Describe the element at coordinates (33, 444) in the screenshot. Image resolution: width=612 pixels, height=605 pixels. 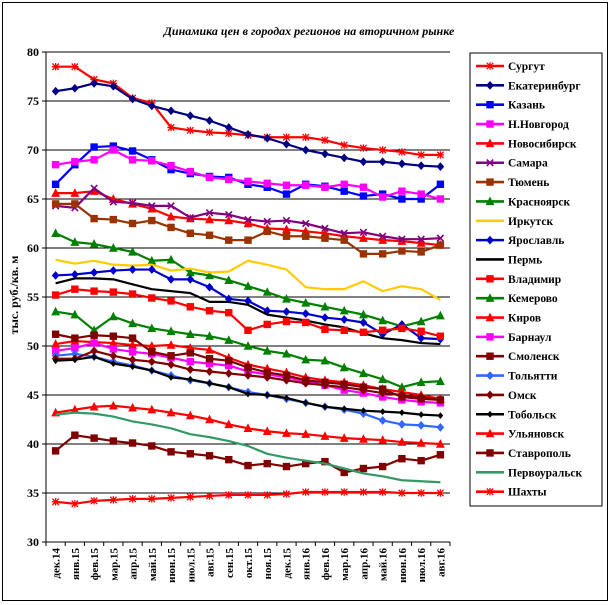
I see `y-tick-label: 40` at that location.